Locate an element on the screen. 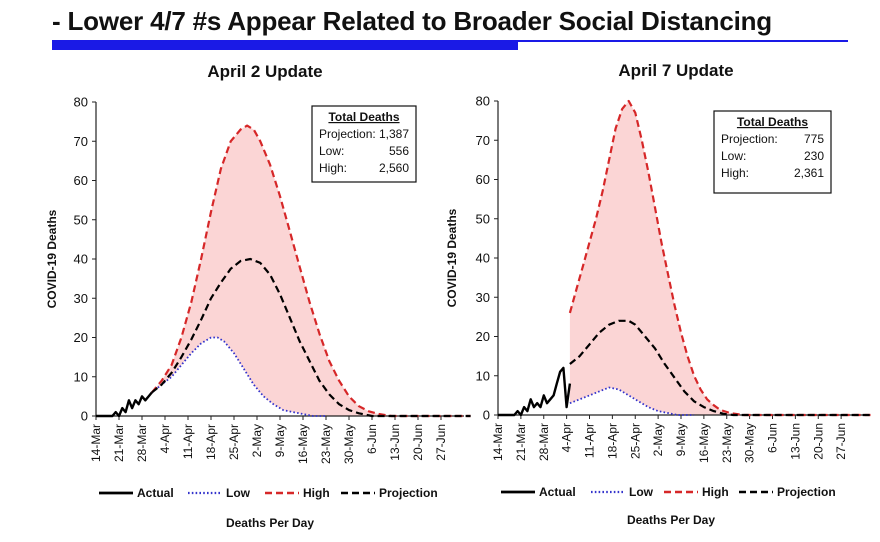 This screenshot has height=542, width=880. summary-row-value: 230 is located at coordinates (814, 156).